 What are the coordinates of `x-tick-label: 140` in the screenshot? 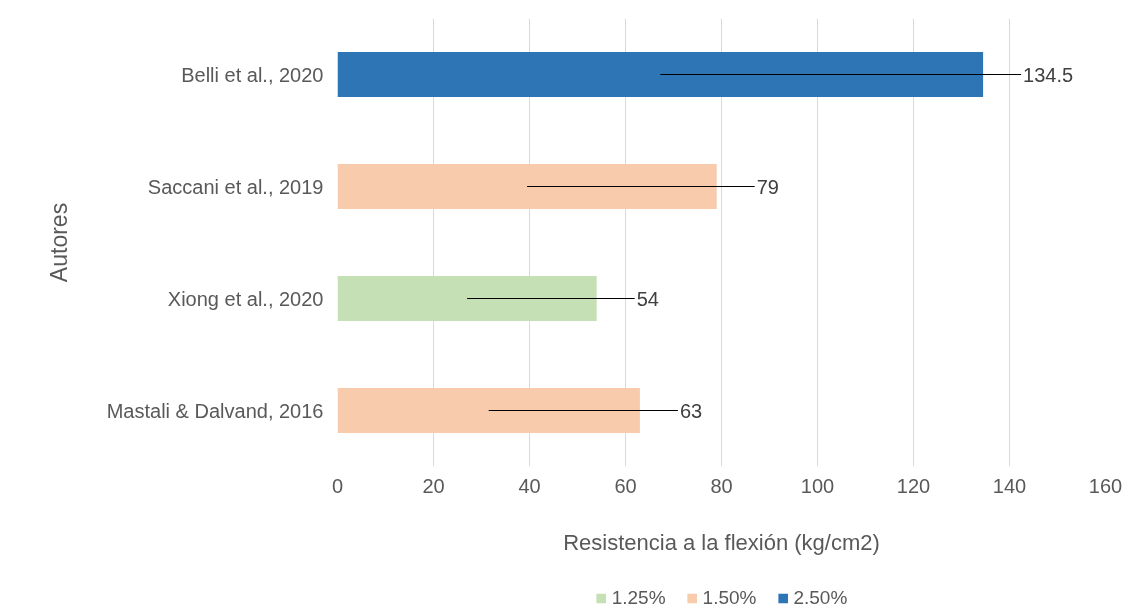 It's located at (1009, 485).